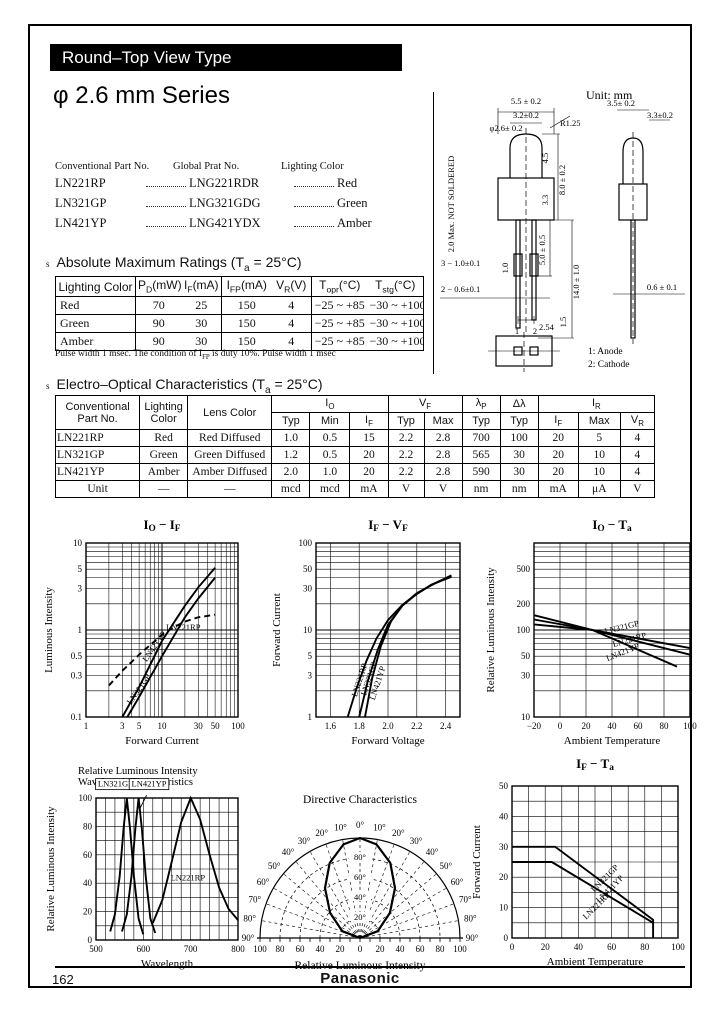  Describe the element at coordinates (304, 841) in the screenshot. I see `angle-label: 30°` at that location.